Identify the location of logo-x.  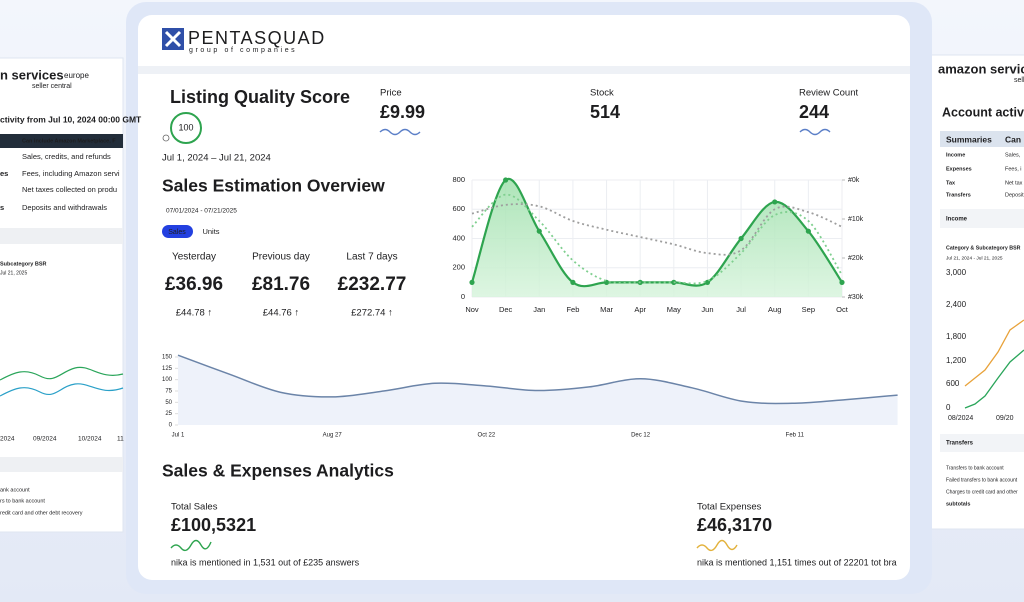
(173, 39).